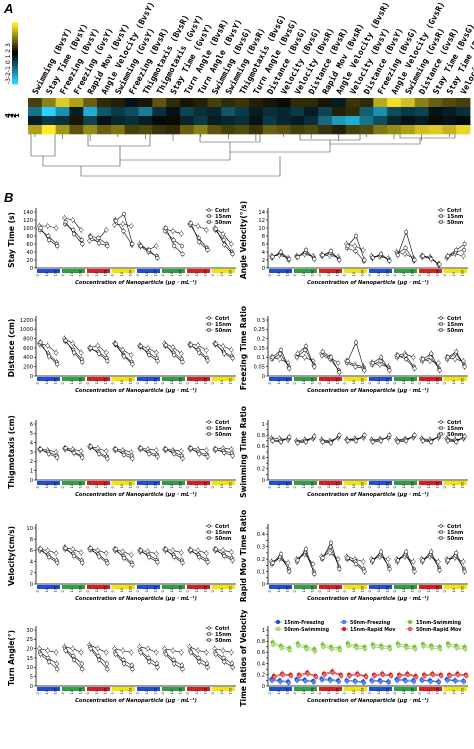 The image size is (474, 749). Describe the element at coordinates (455, 217) in the screenshot. I see `legend-label: 15nm` at that location.